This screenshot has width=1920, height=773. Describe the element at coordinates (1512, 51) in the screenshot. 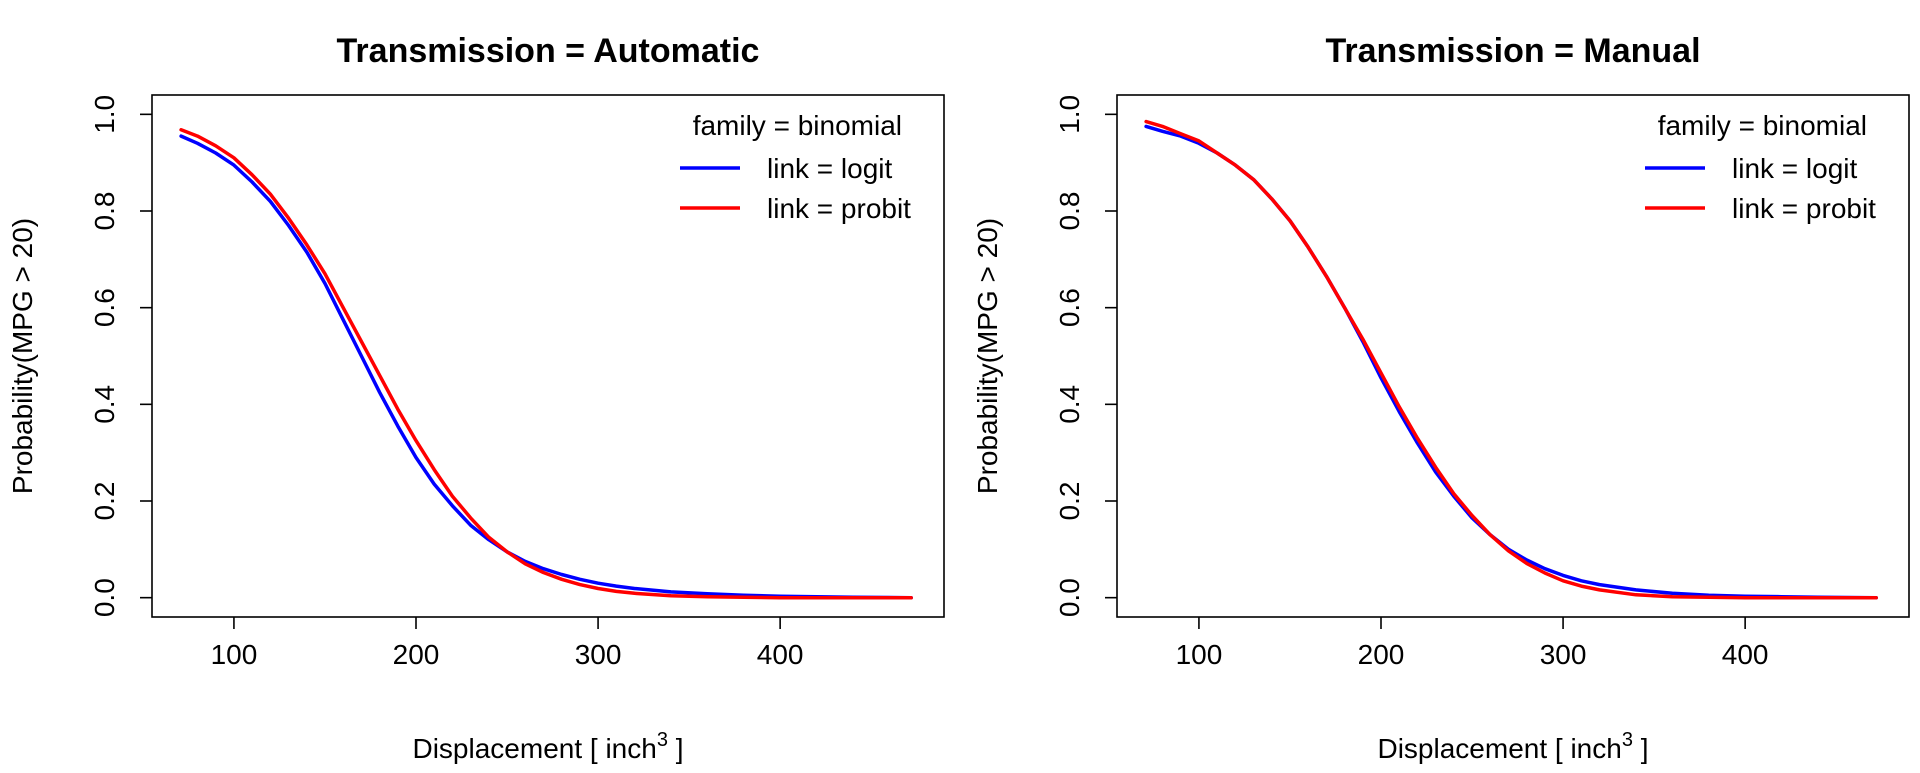

I see `chart-title: Transmission = Manual` at that location.